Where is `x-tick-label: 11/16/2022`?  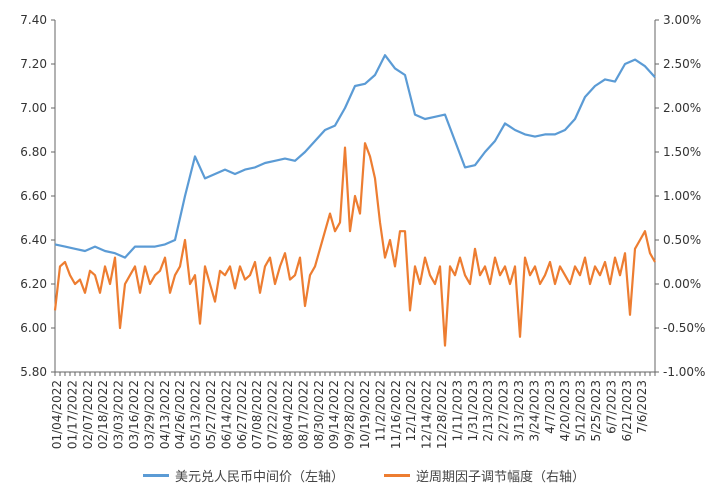 x-tick-label: 11/16/2022 is located at coordinates (396, 414).